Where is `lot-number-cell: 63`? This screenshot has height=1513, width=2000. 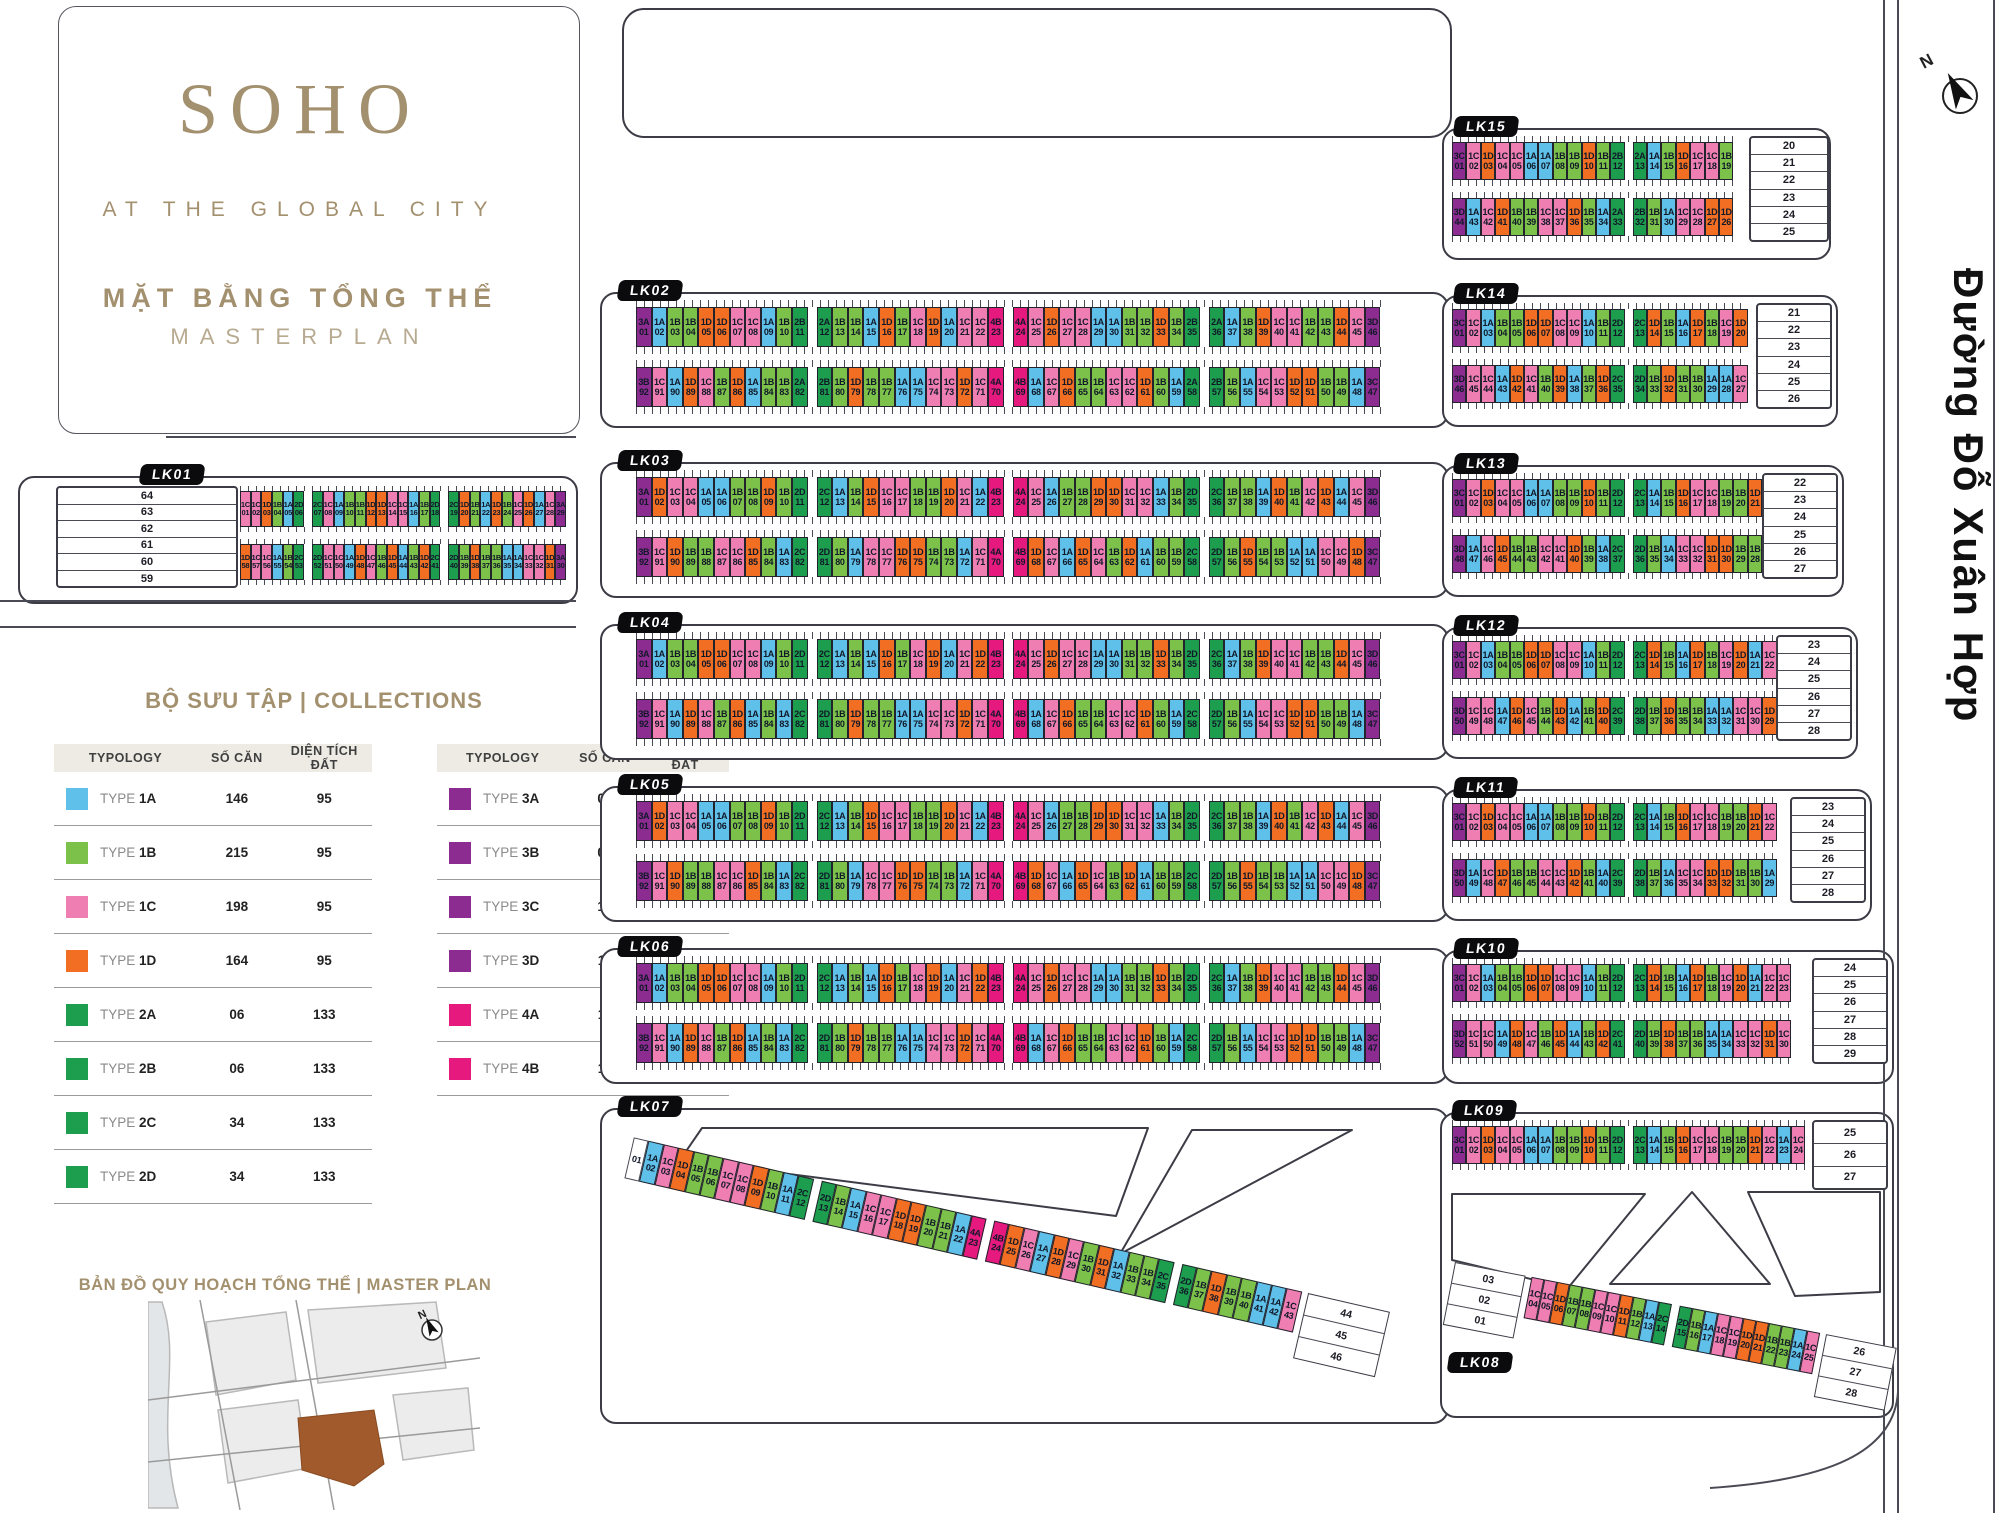
lot-number-cell: 63 is located at coordinates (147, 513).